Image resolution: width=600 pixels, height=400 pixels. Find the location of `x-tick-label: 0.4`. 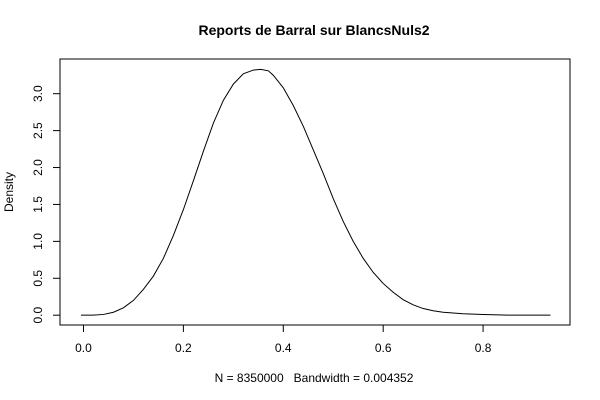

x-tick-label: 0.4 is located at coordinates (283, 348).